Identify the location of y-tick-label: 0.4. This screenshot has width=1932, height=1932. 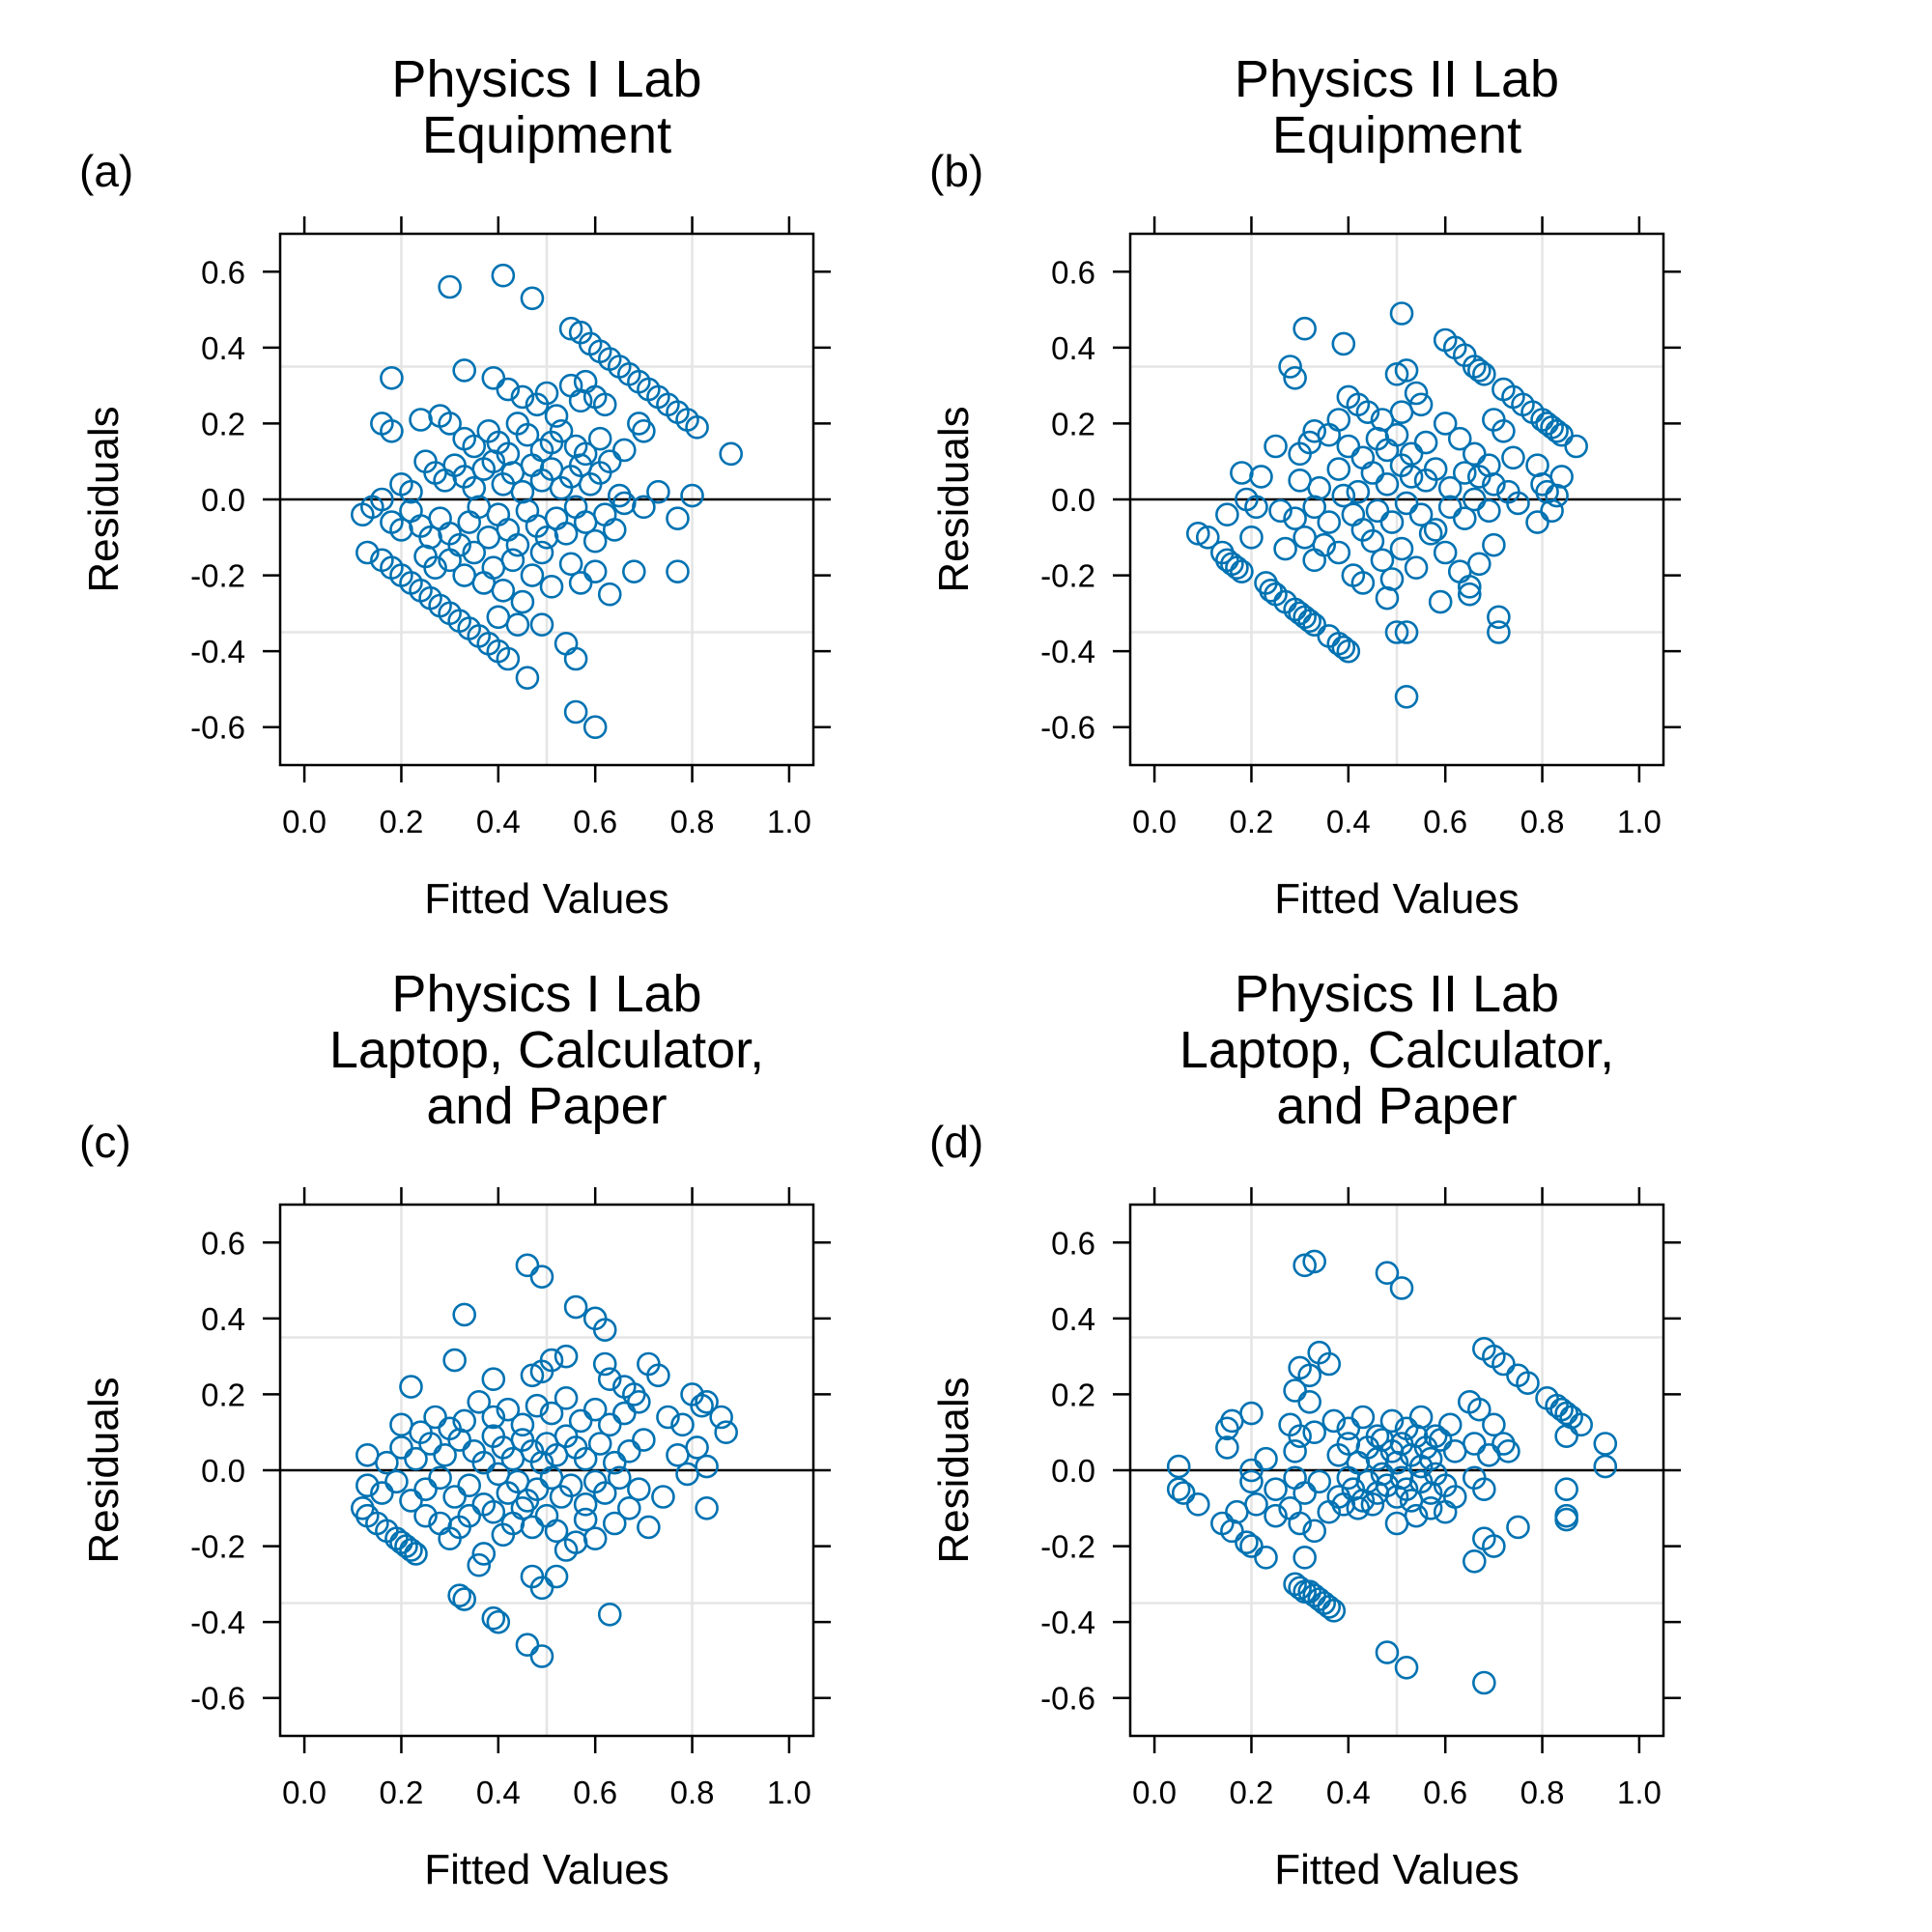
(223, 348).